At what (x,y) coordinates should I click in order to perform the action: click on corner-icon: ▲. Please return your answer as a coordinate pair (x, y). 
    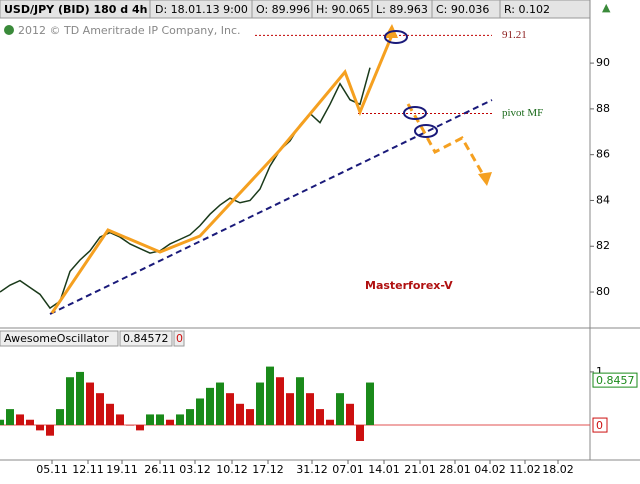
    Looking at the image, I should click on (606, 7).